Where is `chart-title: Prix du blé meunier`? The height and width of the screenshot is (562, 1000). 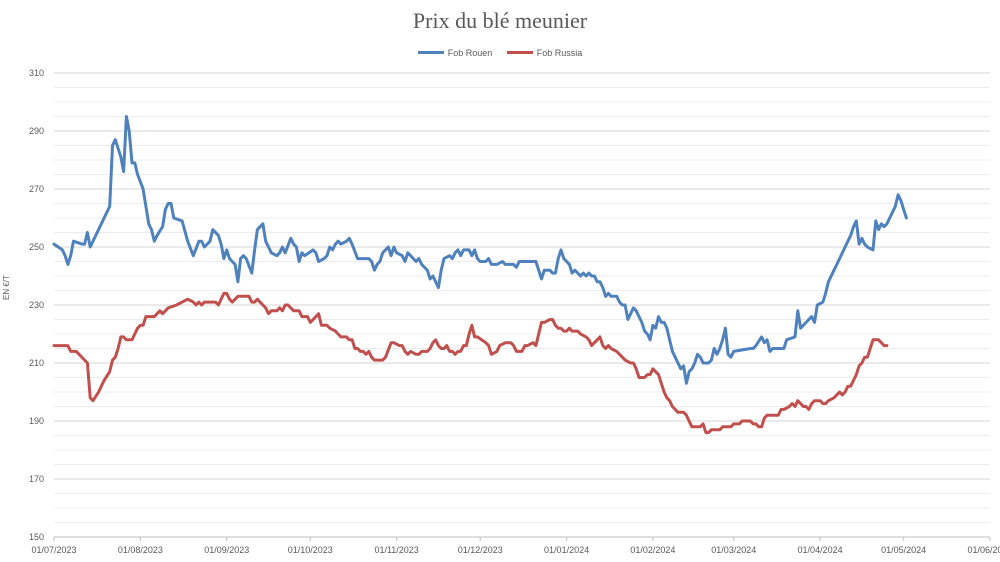 chart-title: Prix du blé meunier is located at coordinates (500, 20).